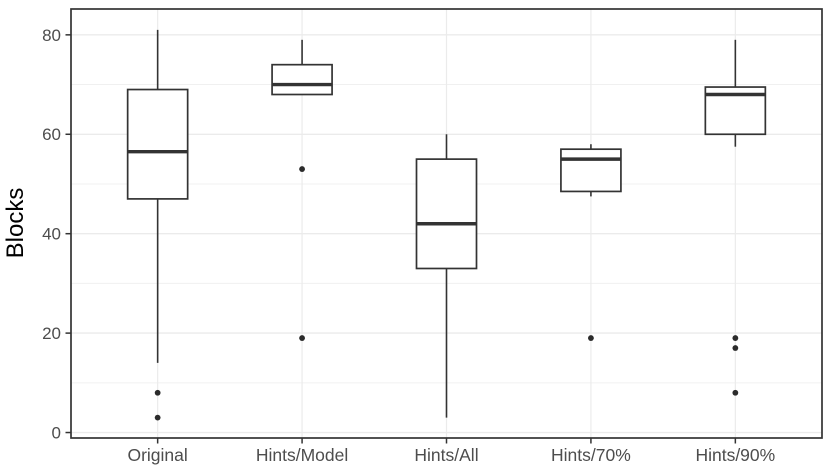  What do you see at coordinates (302, 455) in the screenshot?
I see `x-tick-label: Hints/Model` at bounding box center [302, 455].